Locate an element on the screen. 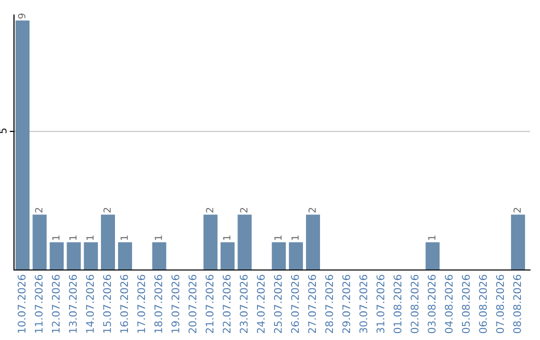 The width and height of the screenshot is (540, 340). x-tick-label: 17.07.2026 is located at coordinates (141, 303).